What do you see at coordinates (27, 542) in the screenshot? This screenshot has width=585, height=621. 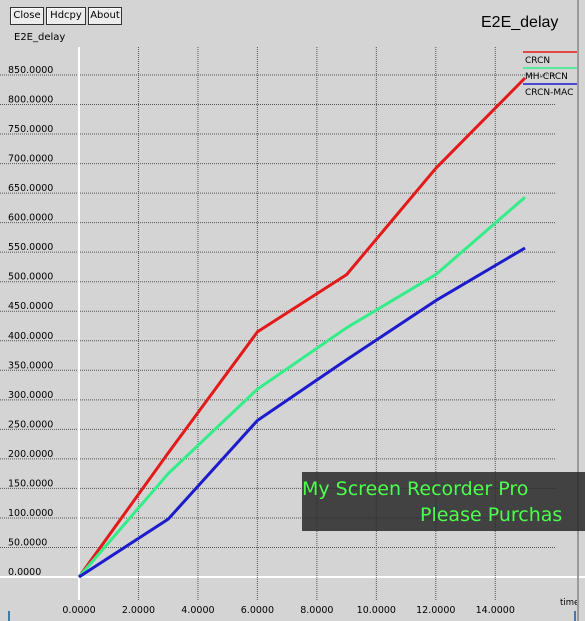 I see `y-tick-label: 50.0000` at bounding box center [27, 542].